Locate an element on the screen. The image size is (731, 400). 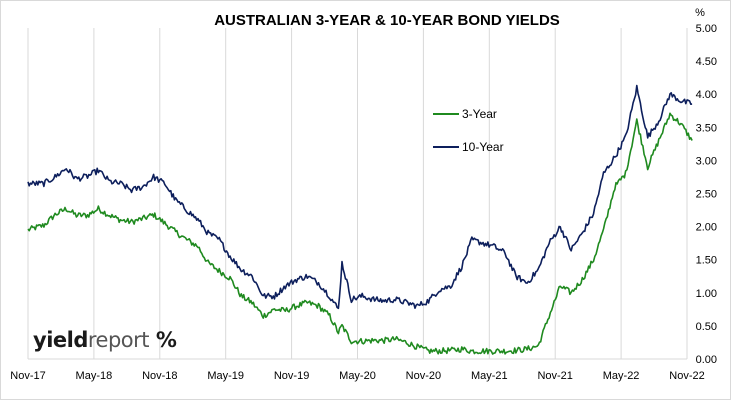
y-tick-label: 0.00 is located at coordinates (706, 360).